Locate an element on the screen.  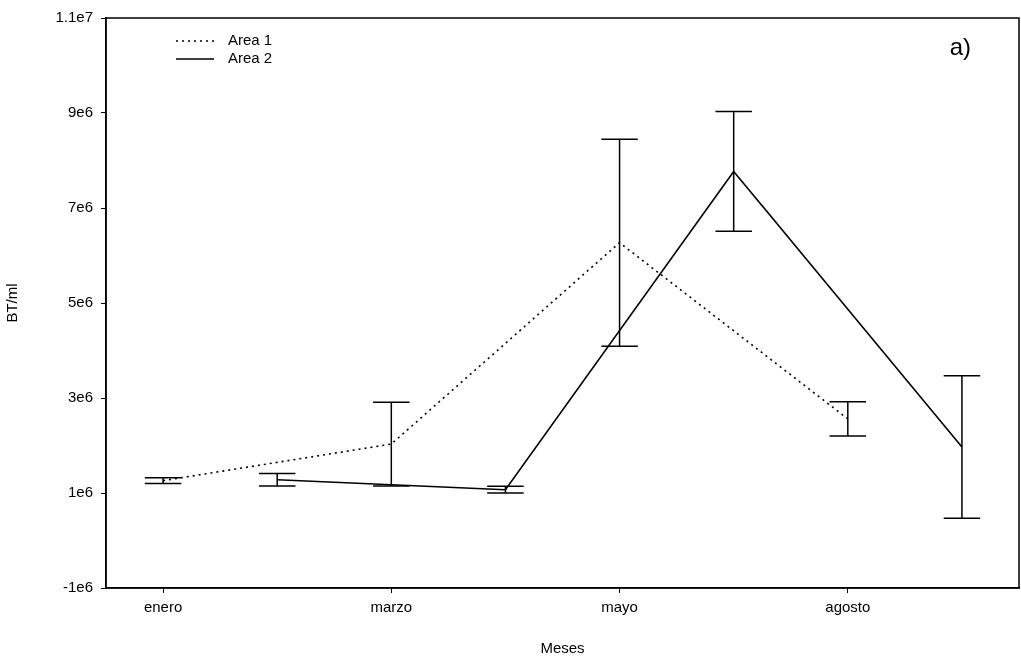
y-tick-label: 1.1e7 is located at coordinates (74, 17).